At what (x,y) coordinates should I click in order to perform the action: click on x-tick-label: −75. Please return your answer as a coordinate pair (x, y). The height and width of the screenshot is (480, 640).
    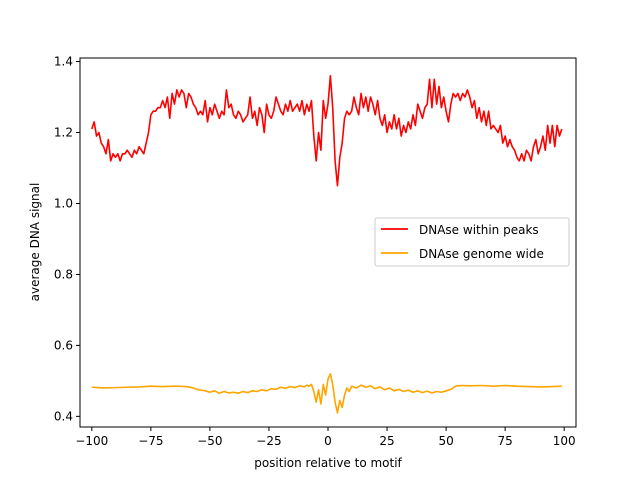
    Looking at the image, I should click on (150, 441).